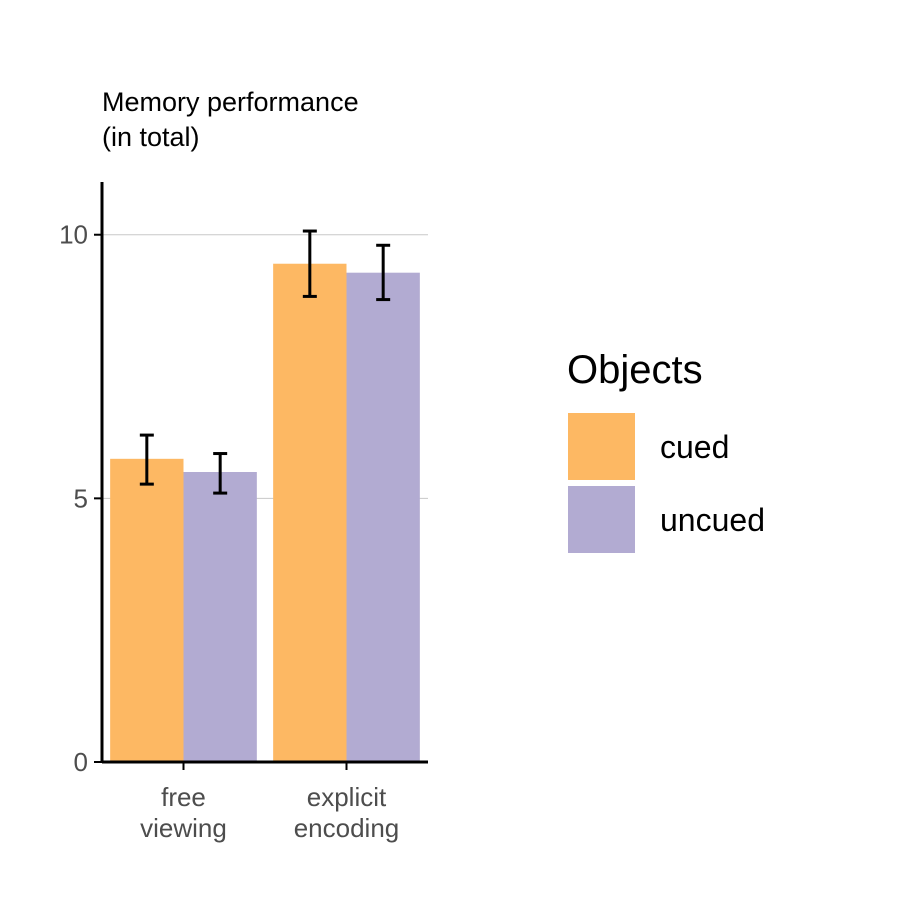 The width and height of the screenshot is (900, 900). What do you see at coordinates (666, 483) in the screenshot?
I see `legend-items: cued uncued` at bounding box center [666, 483].